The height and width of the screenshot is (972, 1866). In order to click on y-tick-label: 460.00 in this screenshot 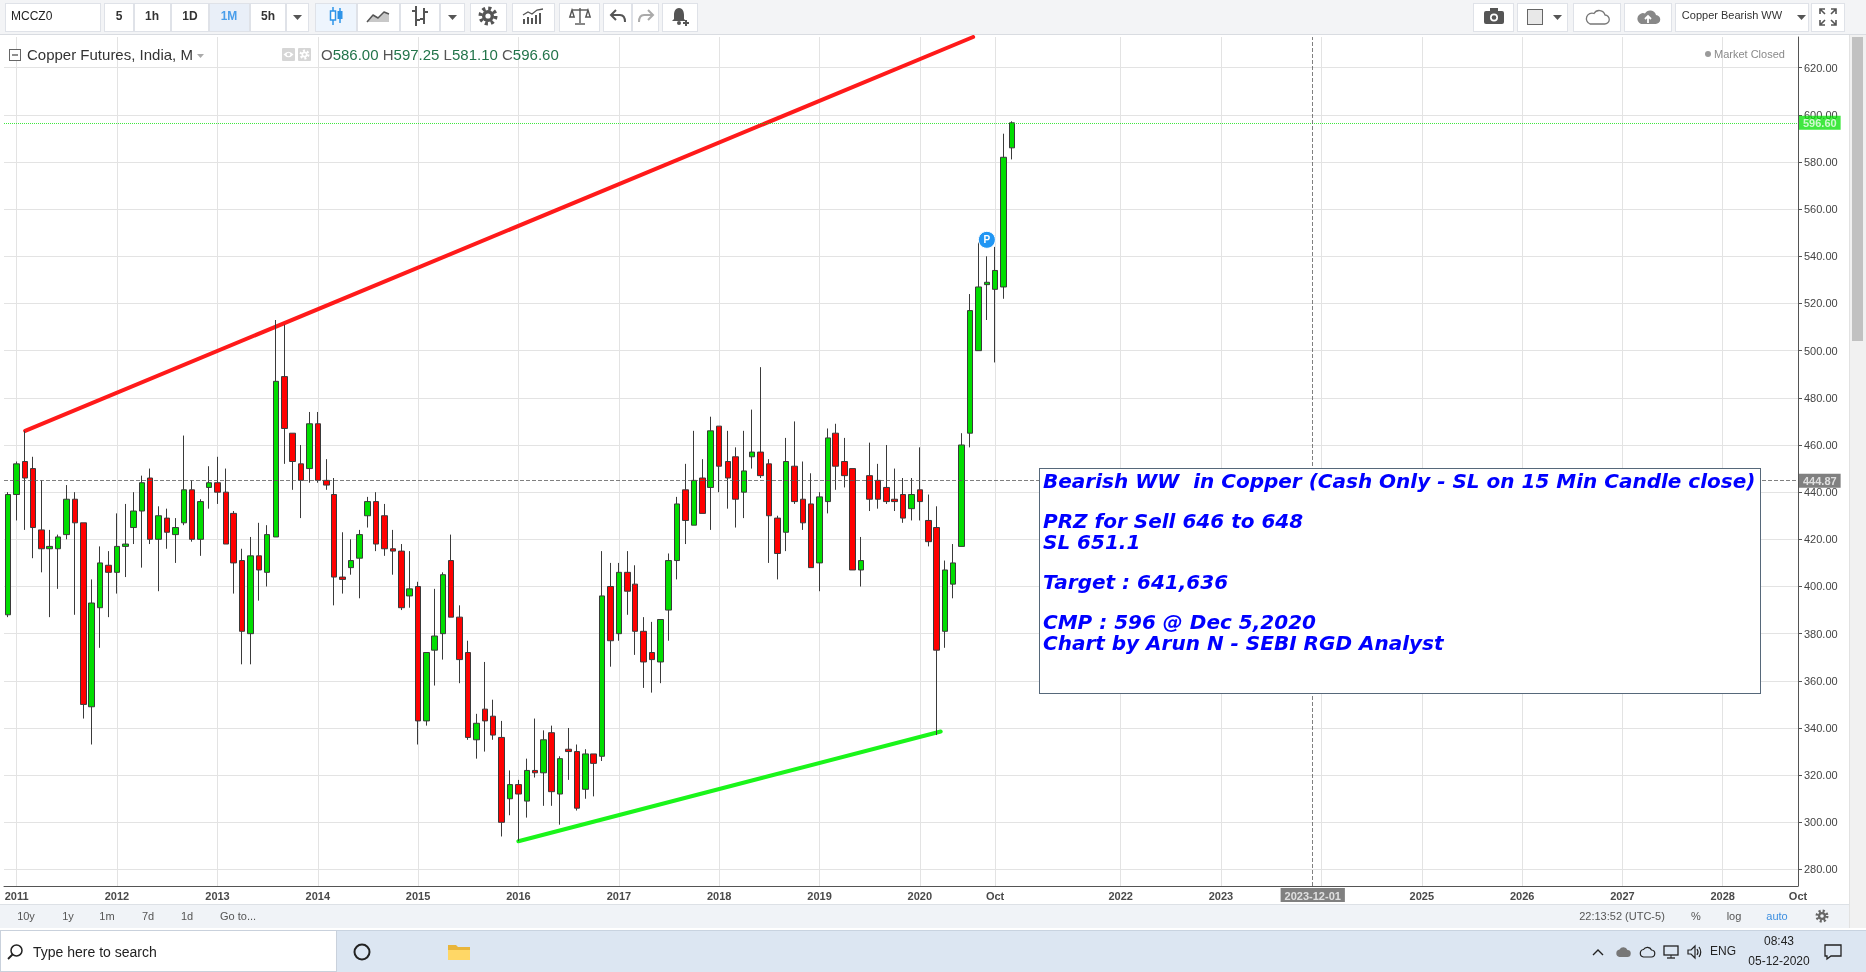, I will do `click(1821, 444)`.